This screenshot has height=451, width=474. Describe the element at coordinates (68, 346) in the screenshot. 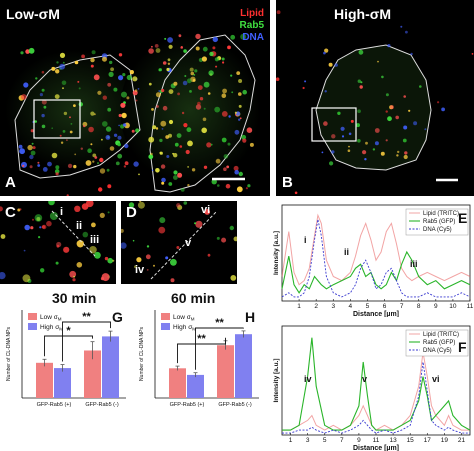

I see `significance-bracket` at that location.